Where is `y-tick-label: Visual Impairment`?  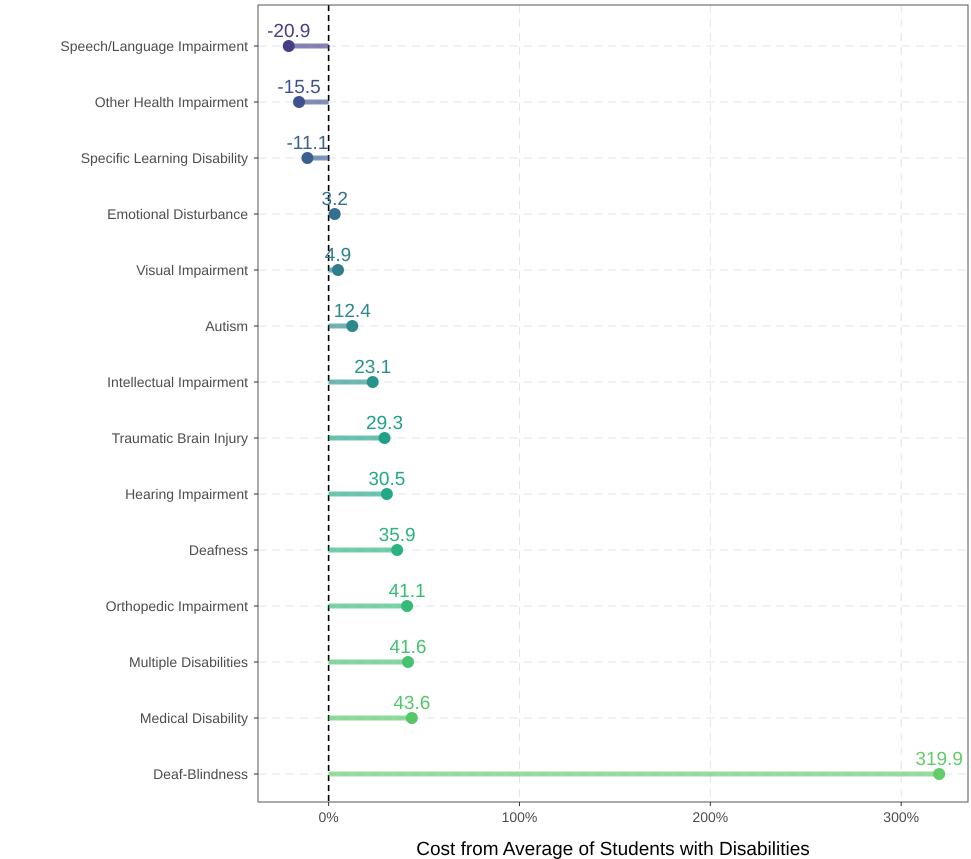 y-tick-label: Visual Impairment is located at coordinates (192, 270).